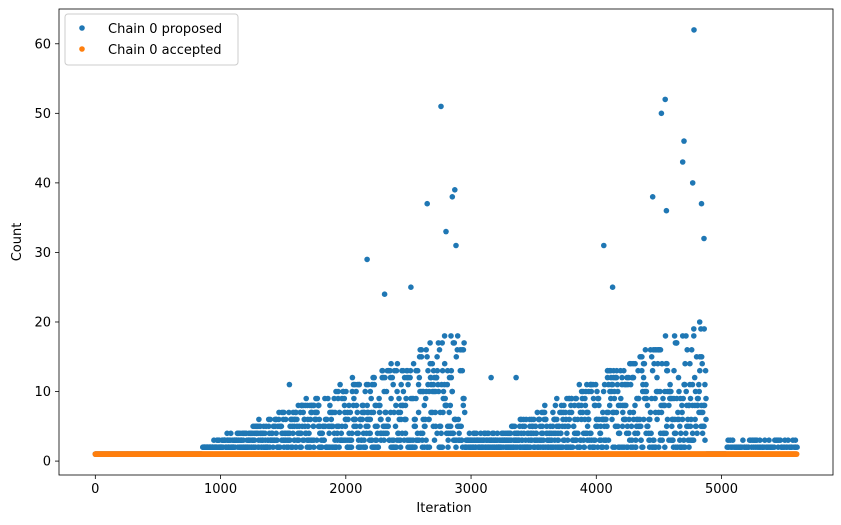 This screenshot has width=841, height=525. Describe the element at coordinates (82, 28) in the screenshot. I see `legend-marker-proposed` at that location.